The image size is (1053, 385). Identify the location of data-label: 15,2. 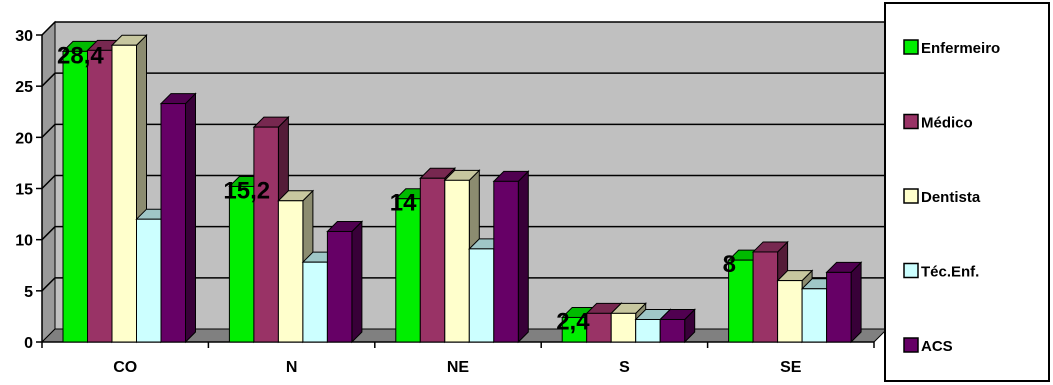
(246, 190).